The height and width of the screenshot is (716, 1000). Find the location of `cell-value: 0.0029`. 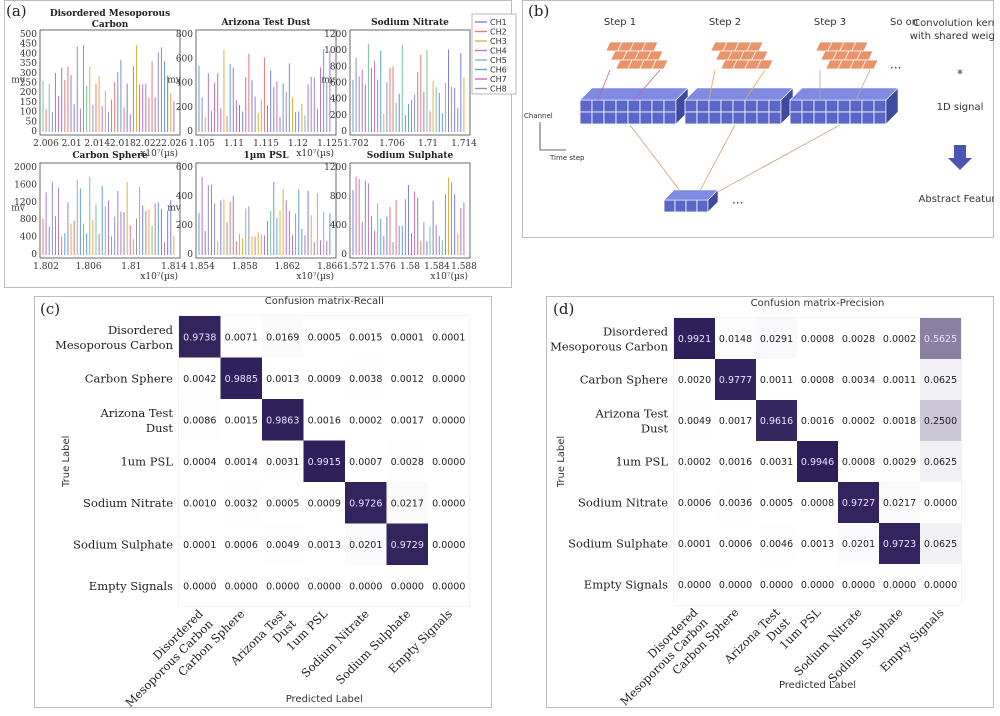

cell-value: 0.0029 is located at coordinates (899, 462).